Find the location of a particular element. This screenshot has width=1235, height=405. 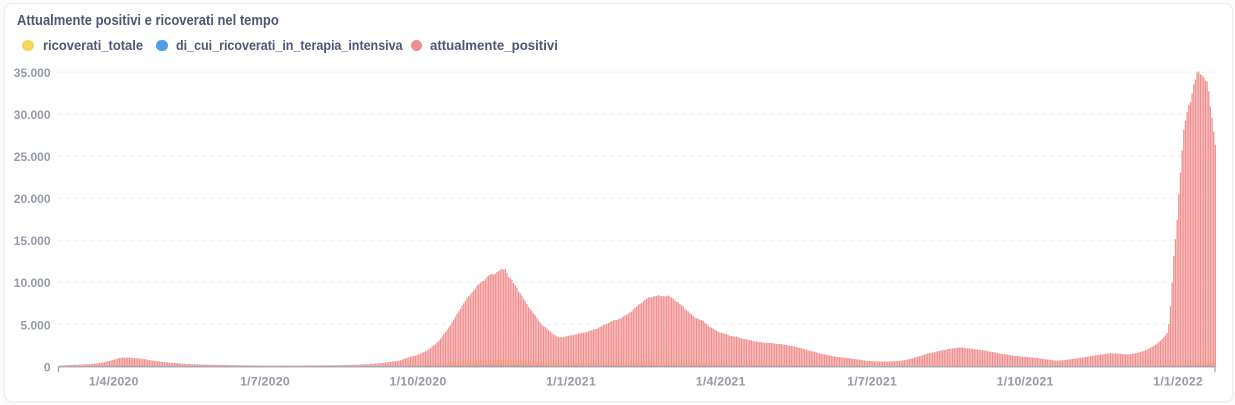

svg-text: 20.000 is located at coordinates (32, 199).